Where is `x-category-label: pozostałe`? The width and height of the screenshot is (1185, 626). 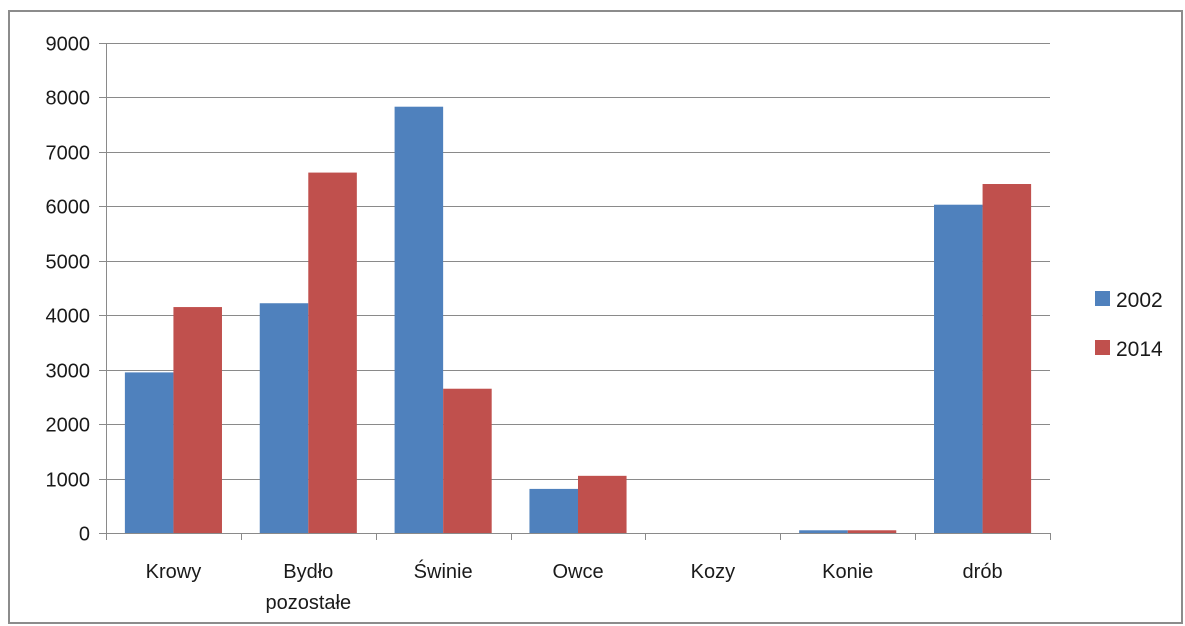 x-category-label: pozostałe is located at coordinates (308, 603).